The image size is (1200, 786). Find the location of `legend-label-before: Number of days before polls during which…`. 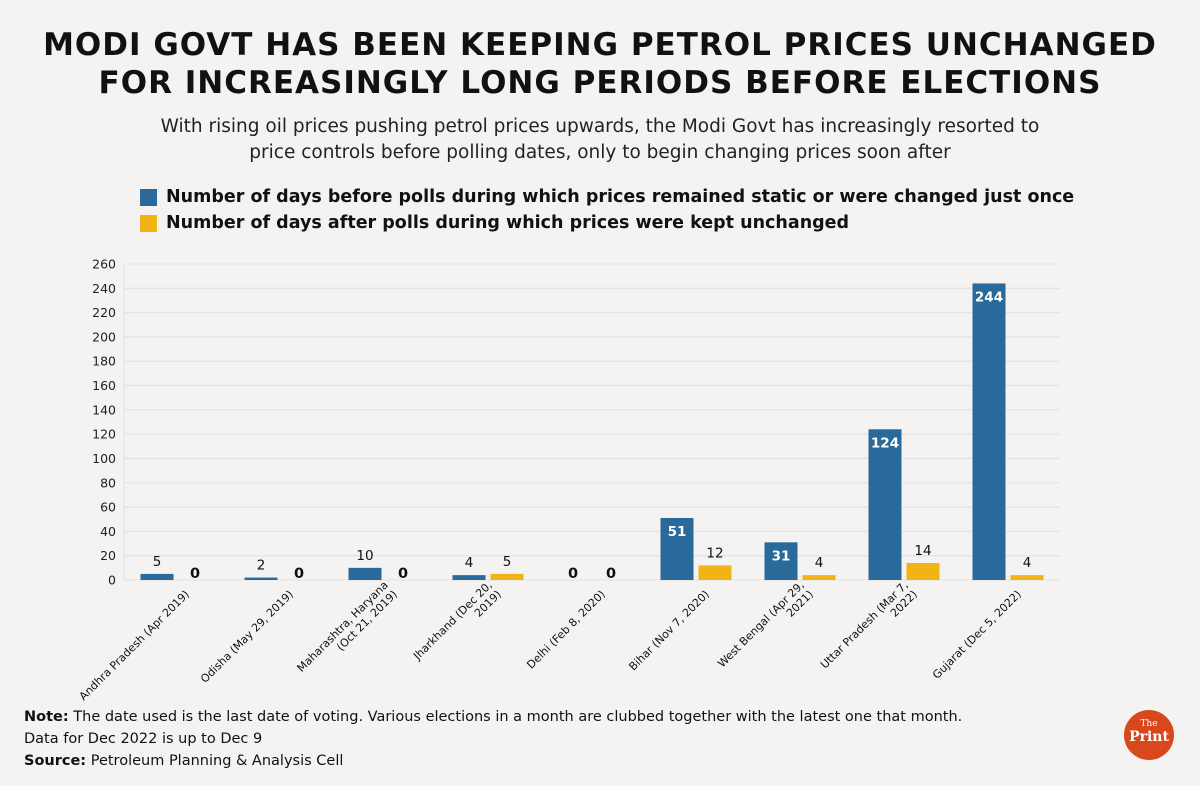

legend-label-before: Number of days before polls during which… is located at coordinates (620, 197).